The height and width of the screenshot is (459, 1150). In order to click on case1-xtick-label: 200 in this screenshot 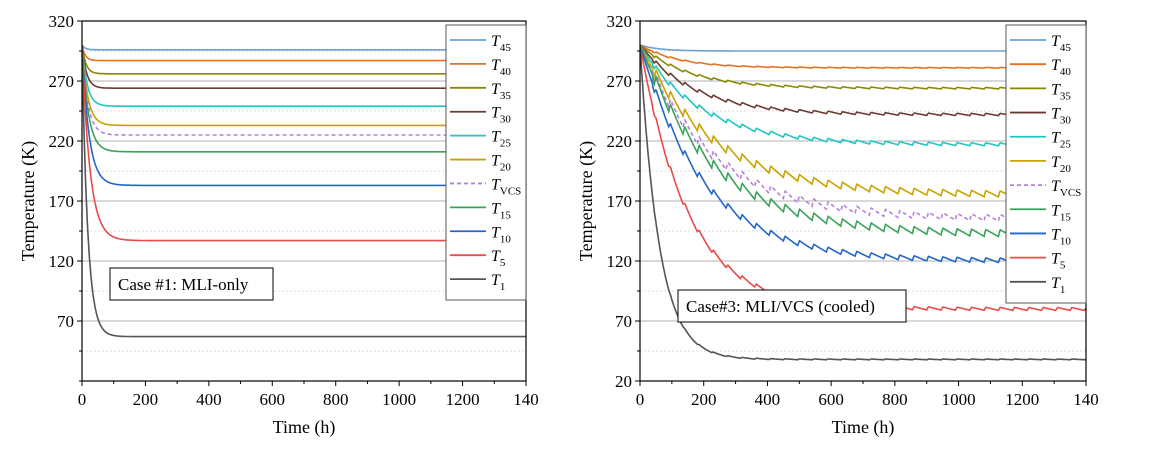, I will do `click(146, 399)`.